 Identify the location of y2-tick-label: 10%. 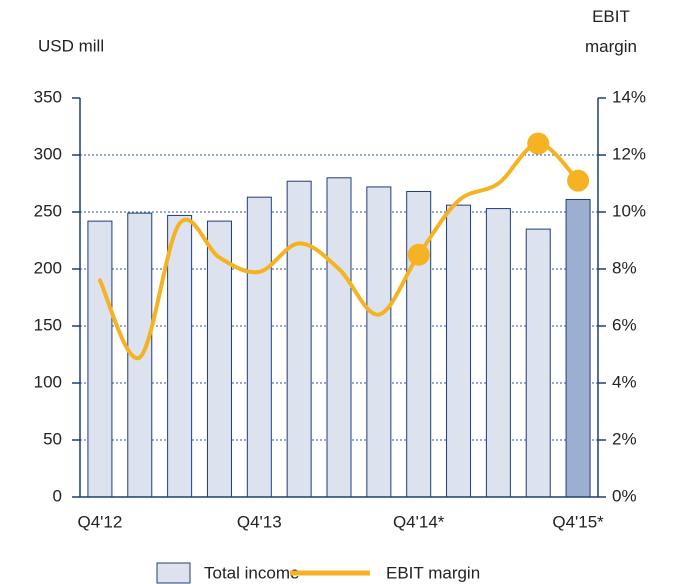
(629, 210).